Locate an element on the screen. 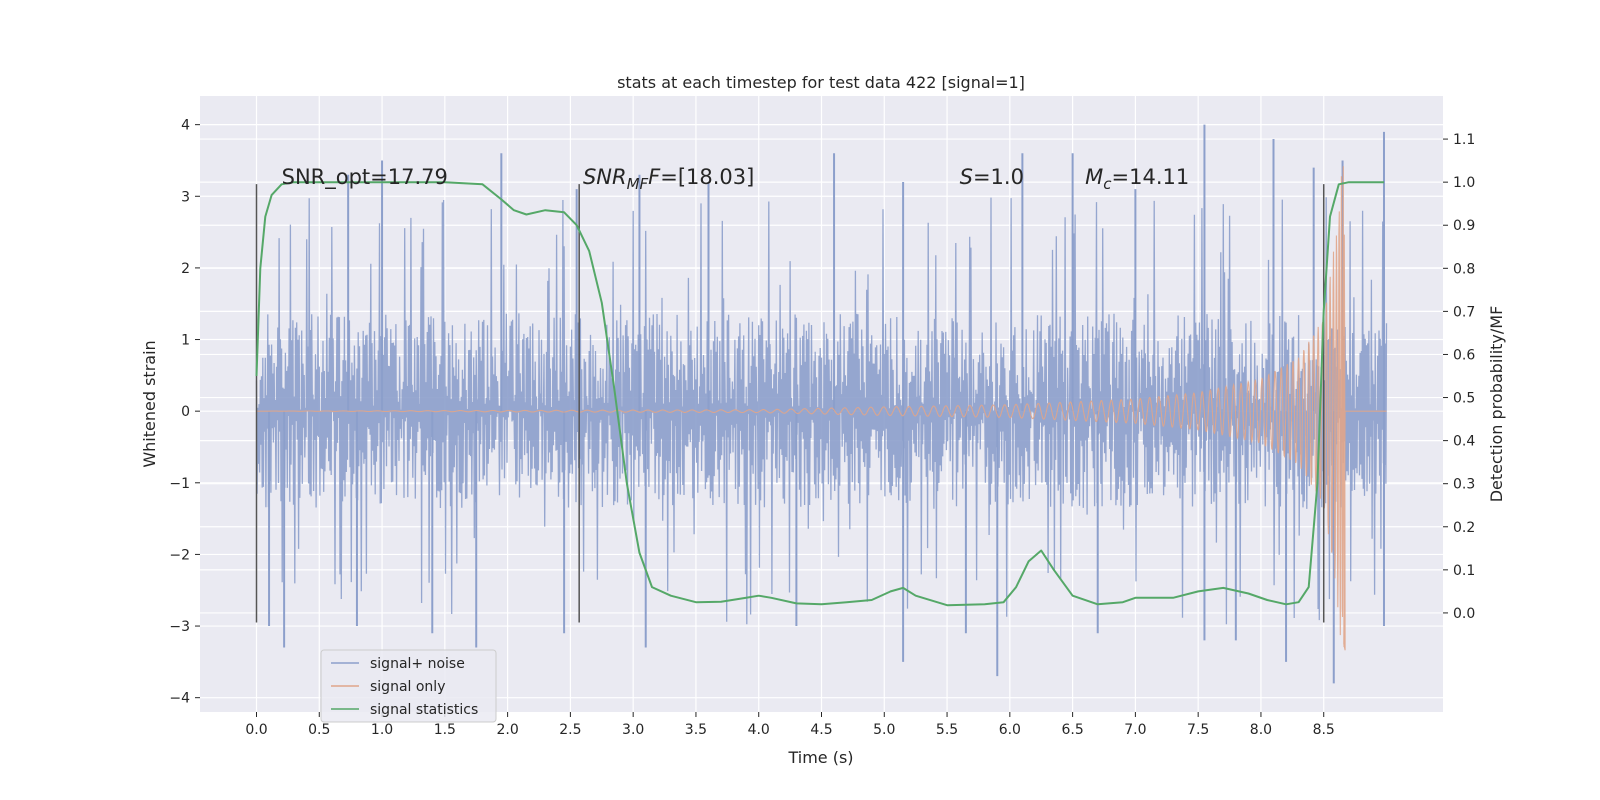 This screenshot has height=800, width=1600. y-axis-label: Whitened strain is located at coordinates (149, 403).